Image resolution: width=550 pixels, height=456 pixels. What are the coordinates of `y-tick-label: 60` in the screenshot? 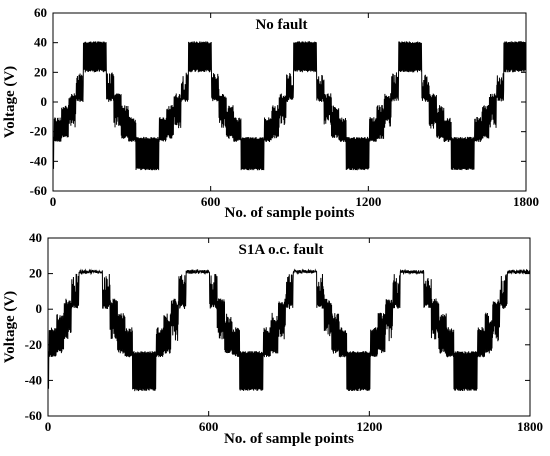 It's located at (40, 12).